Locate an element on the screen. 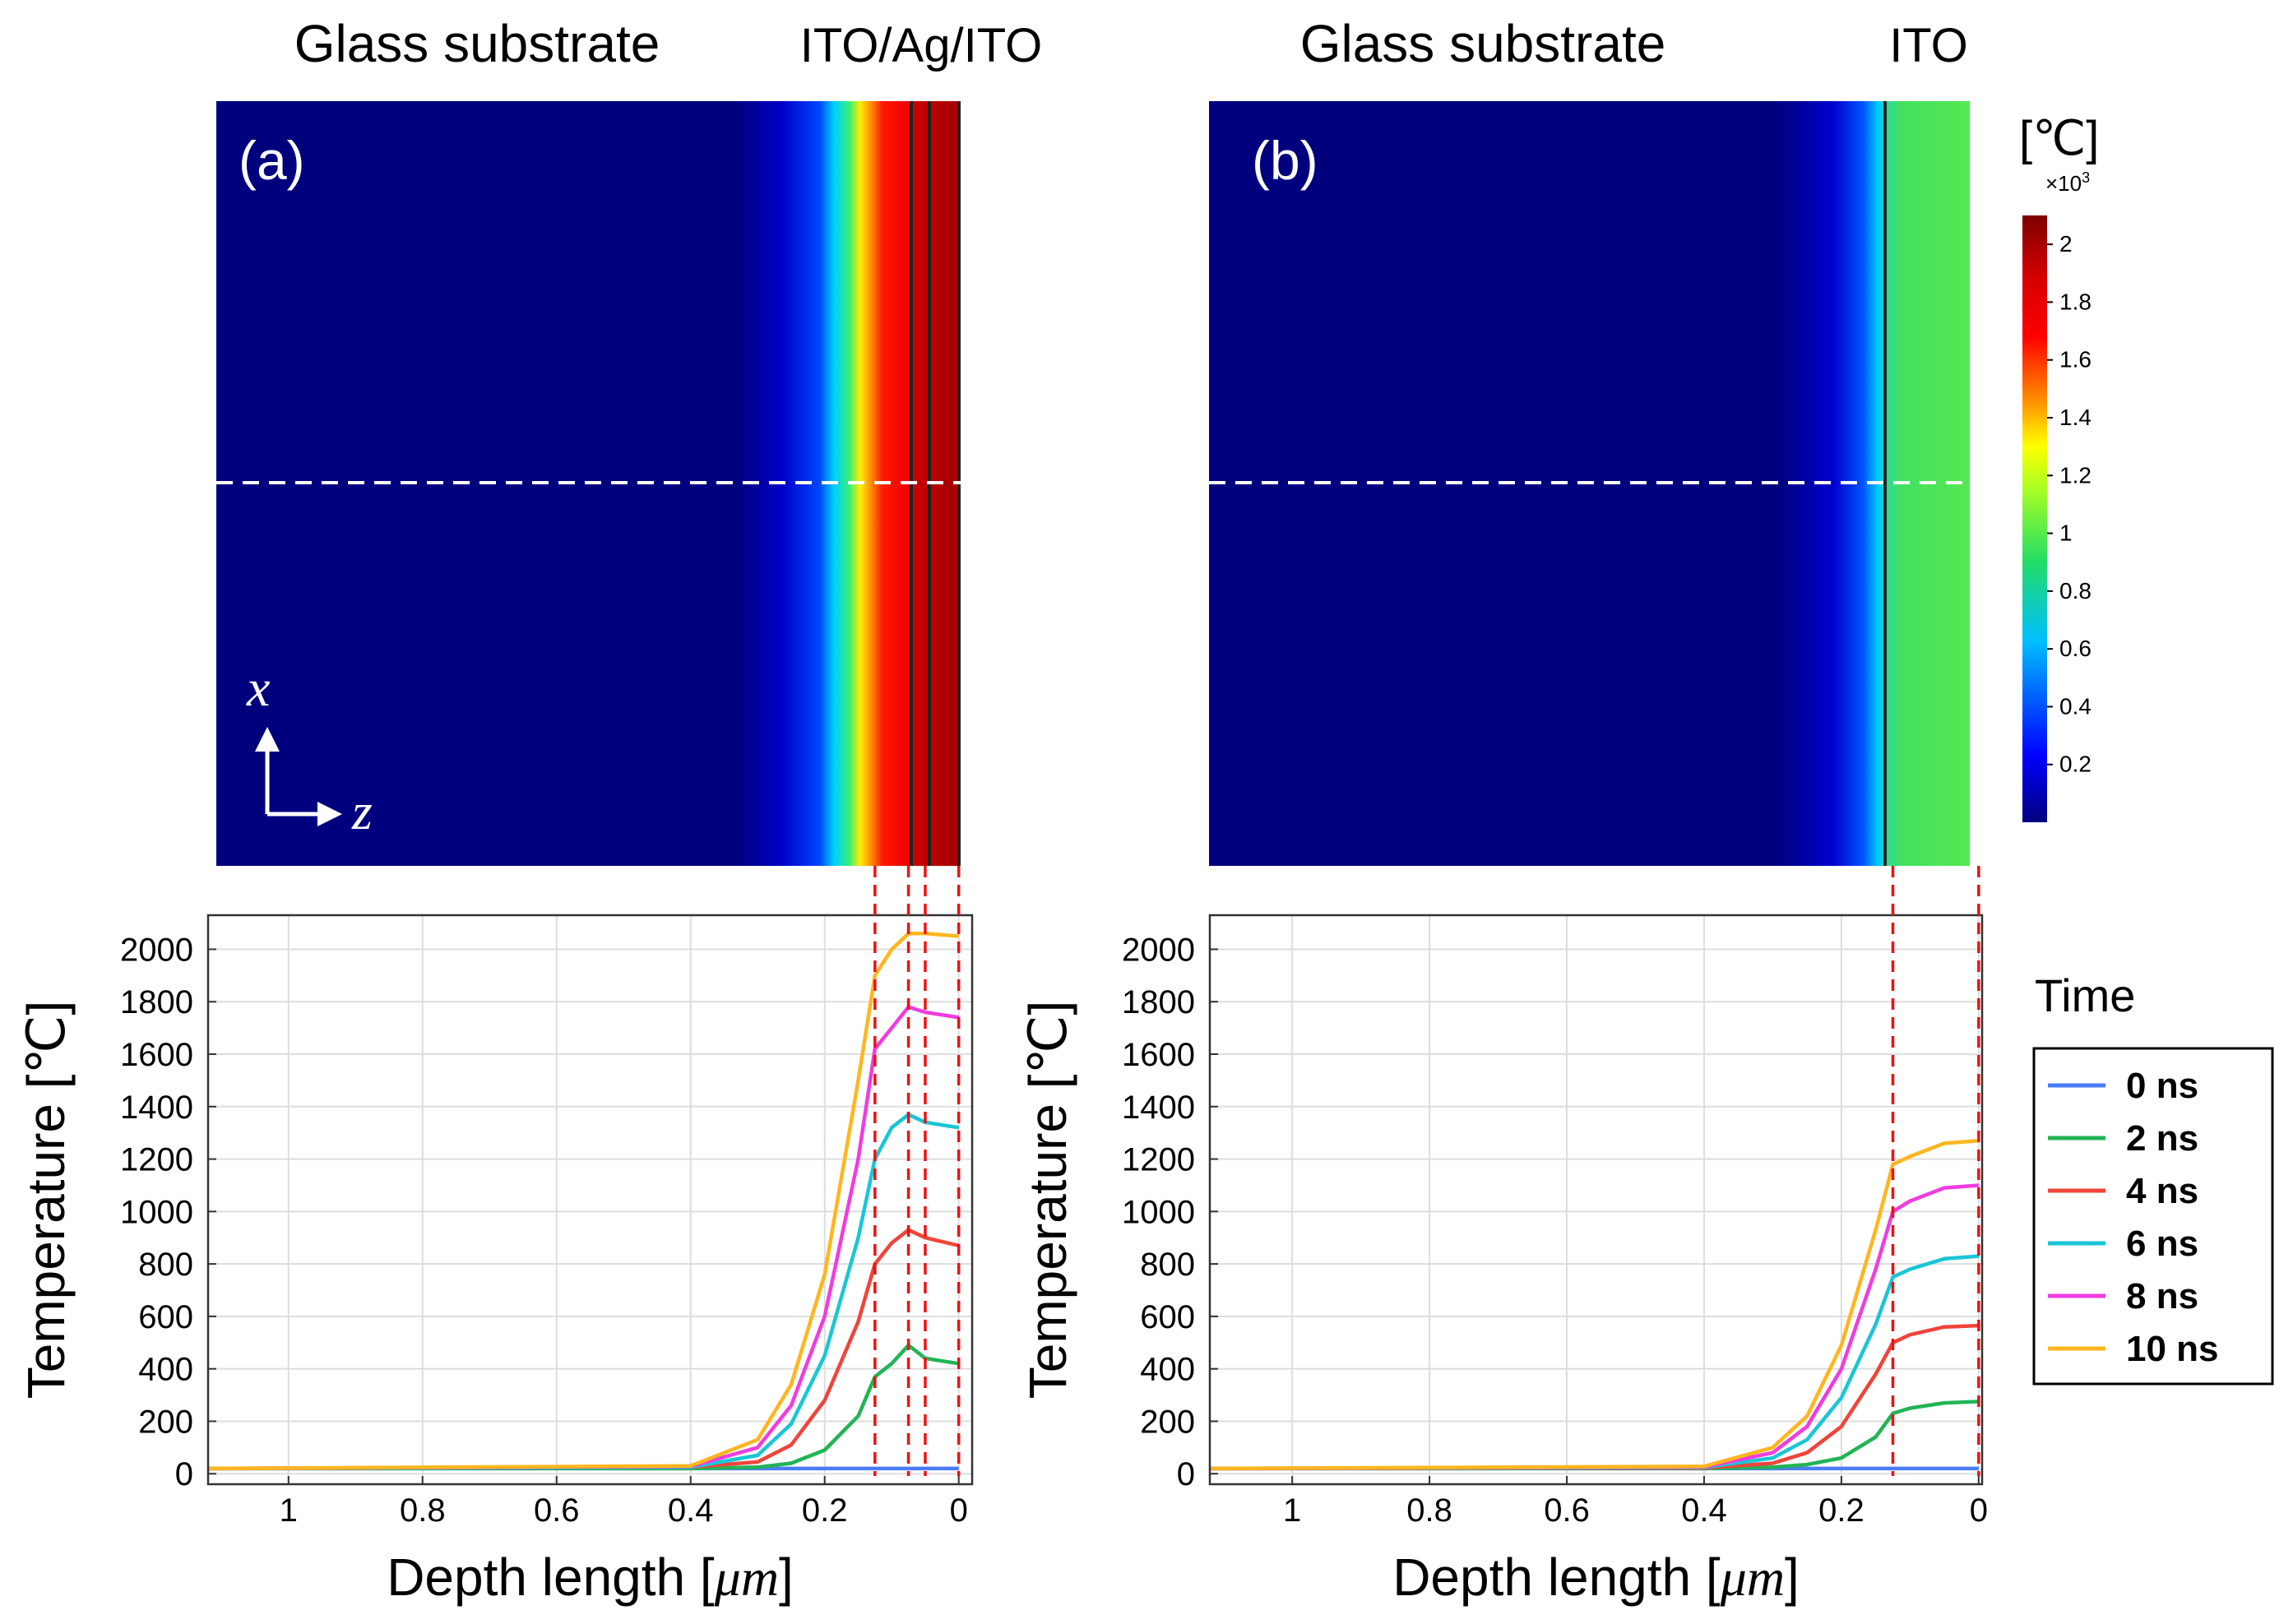 This screenshot has width=2293, height=1624. colorbar-multiplier: ×10³ is located at coordinates (2067, 182).